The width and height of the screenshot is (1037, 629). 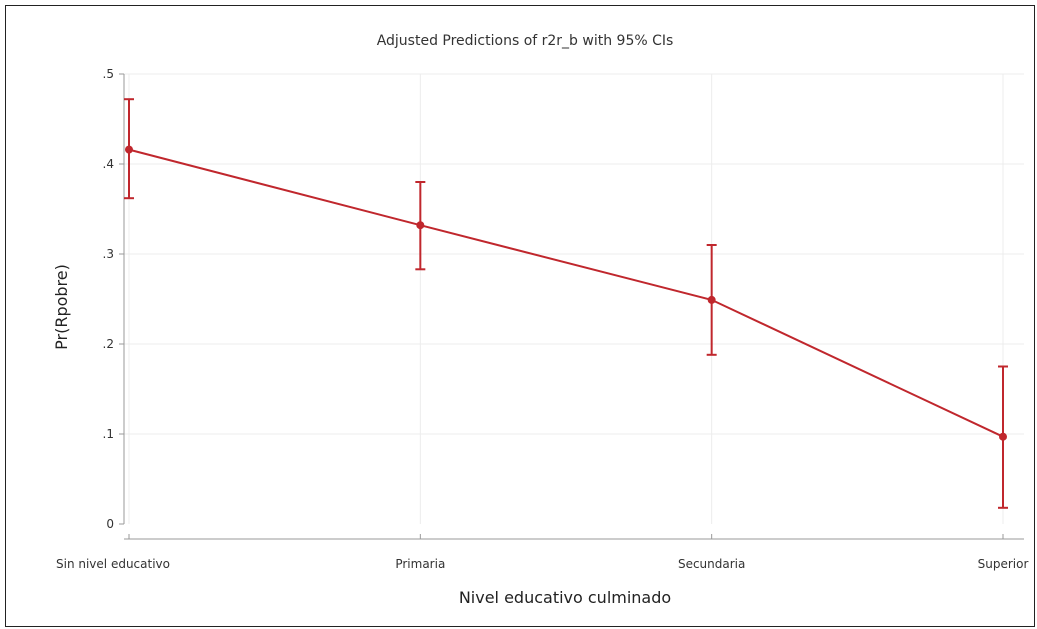 I want to click on x-tick-label: Secundaria, so click(x=711, y=564).